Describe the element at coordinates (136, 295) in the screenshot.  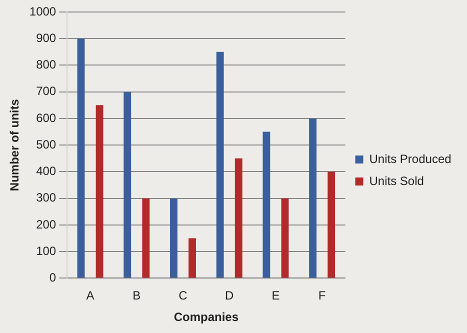
I see `x-tick-label: B` at that location.